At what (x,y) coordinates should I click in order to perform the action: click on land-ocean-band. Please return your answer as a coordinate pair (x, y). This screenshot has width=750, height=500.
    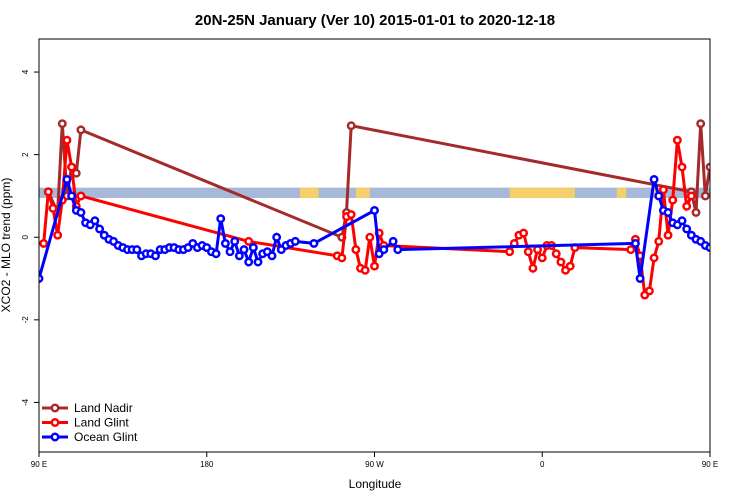
    Looking at the image, I should click on (374, 193).